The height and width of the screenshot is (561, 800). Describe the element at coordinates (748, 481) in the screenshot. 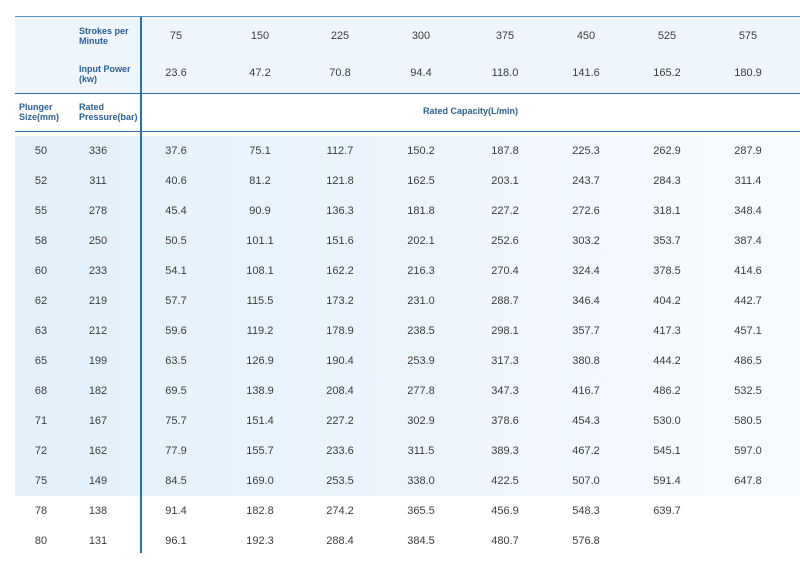

I see `capacity-cell: 647.8` at that location.